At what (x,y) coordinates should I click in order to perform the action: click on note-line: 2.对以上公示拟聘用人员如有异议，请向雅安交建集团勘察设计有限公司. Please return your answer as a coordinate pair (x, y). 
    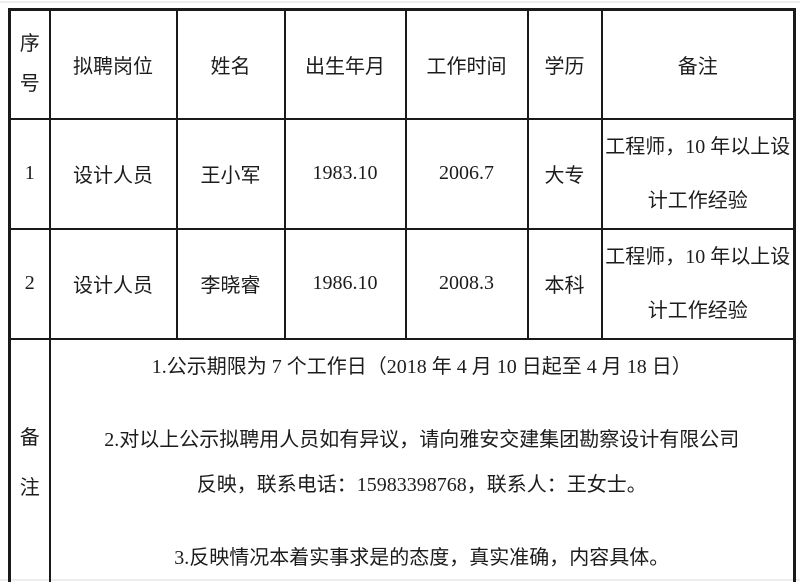
    Looking at the image, I should click on (422, 439).